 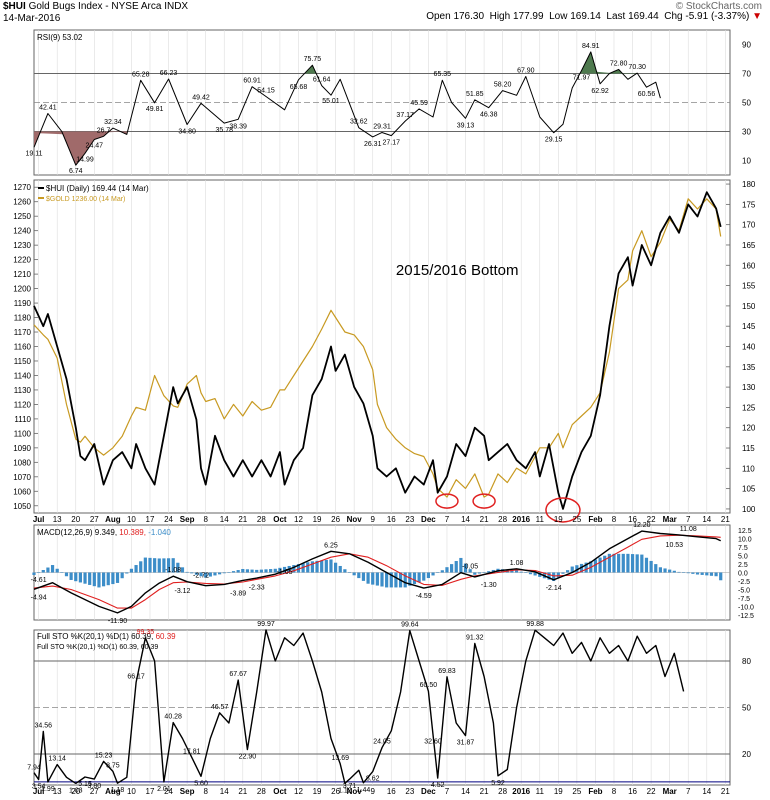 I want to click on sto-value-label: 91.32, so click(x=475, y=637).